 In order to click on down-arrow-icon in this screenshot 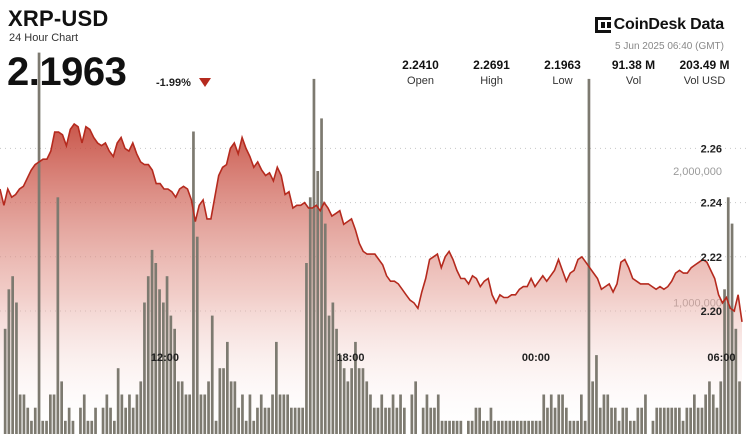, I will do `click(205, 82)`.